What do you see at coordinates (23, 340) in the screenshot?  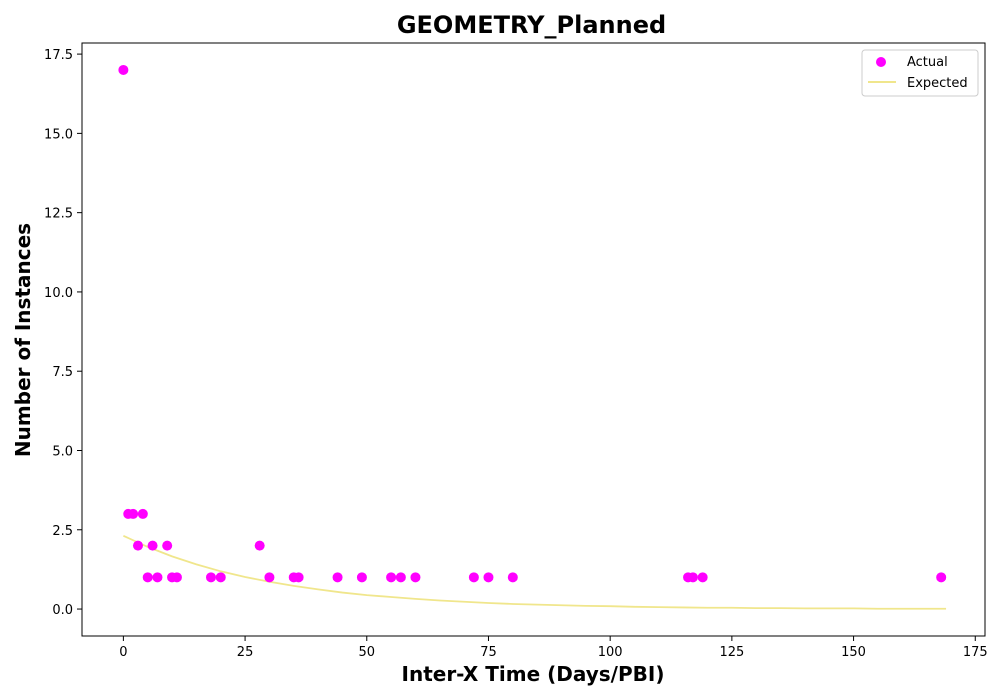 I see `y-axis-title: Number of Instances` at bounding box center [23, 340].